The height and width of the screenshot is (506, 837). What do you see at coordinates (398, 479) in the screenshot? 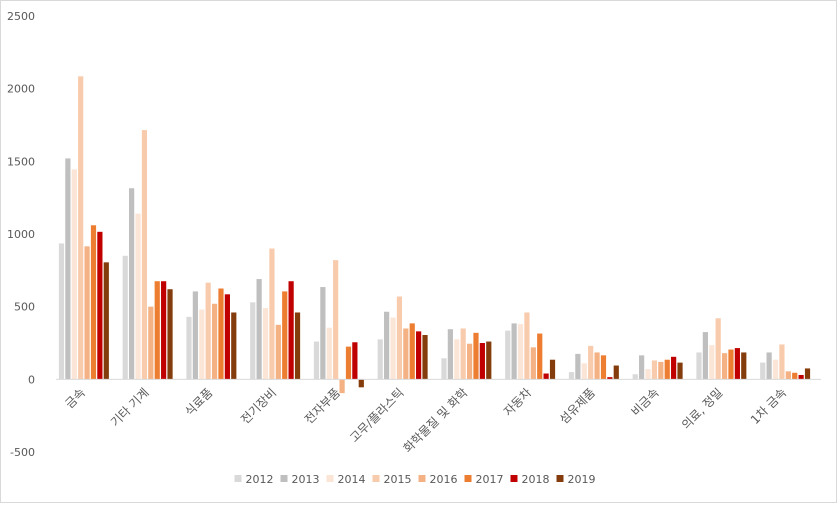
I see `legend-label-2015: 2015` at bounding box center [398, 479].